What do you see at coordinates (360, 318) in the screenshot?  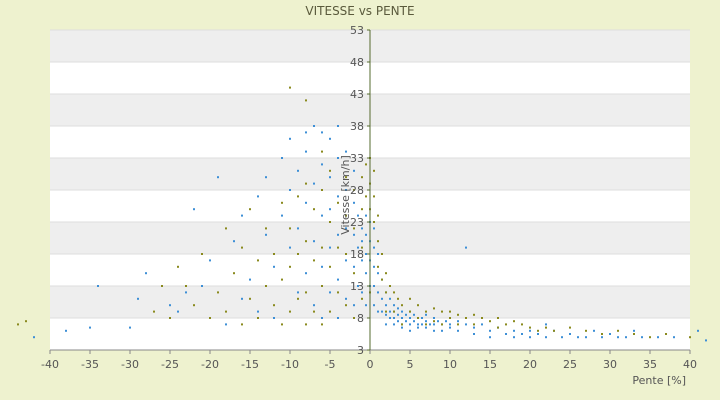 I see `y-tick-label: 8` at bounding box center [360, 318].